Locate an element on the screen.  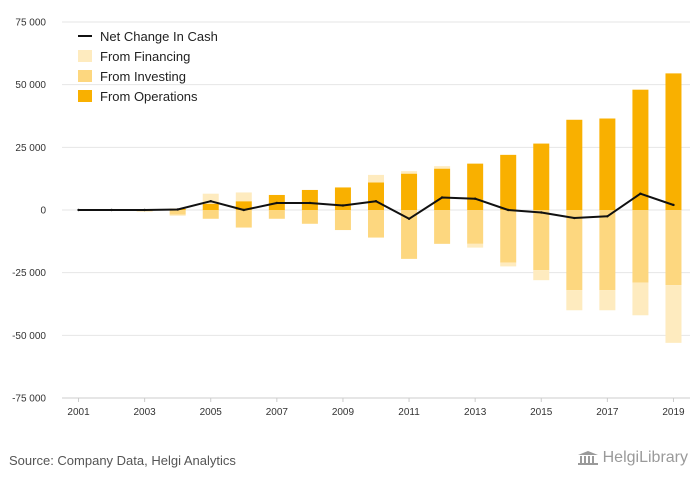
legend-label: Net Change In Cash is located at coordinates (159, 36).